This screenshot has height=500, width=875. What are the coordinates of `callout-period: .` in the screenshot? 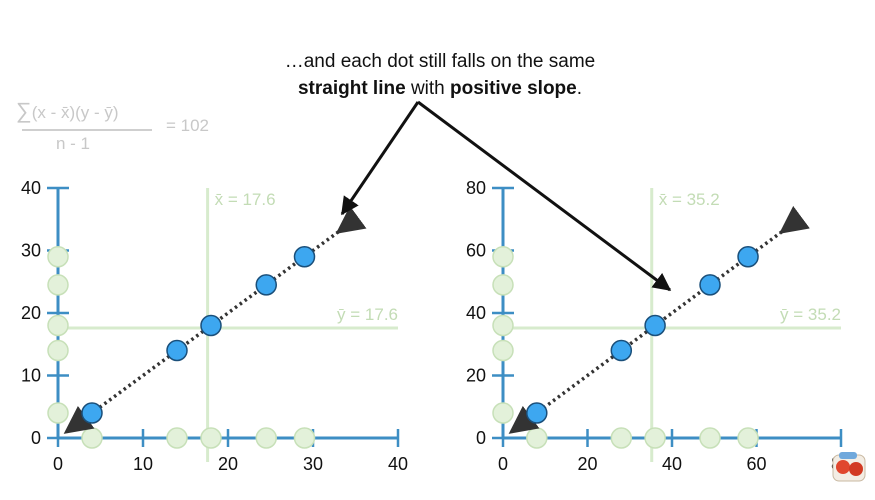 It's located at (579, 88).